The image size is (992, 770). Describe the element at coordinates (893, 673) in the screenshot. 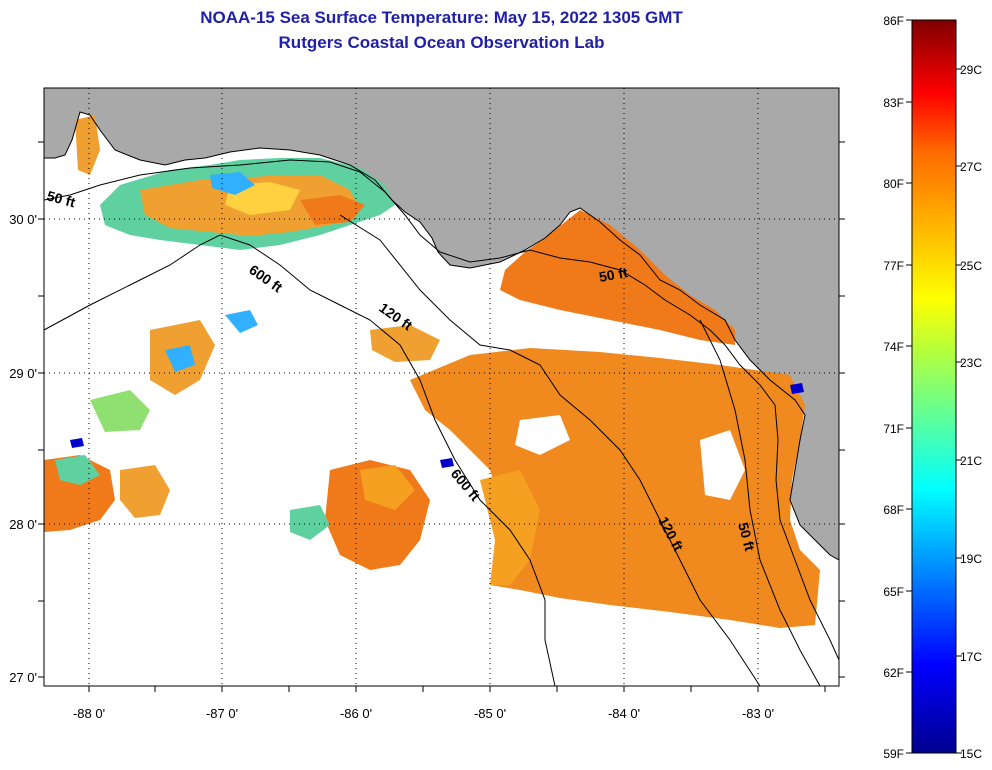

I see `colorbar-f-label: 62F` at that location.